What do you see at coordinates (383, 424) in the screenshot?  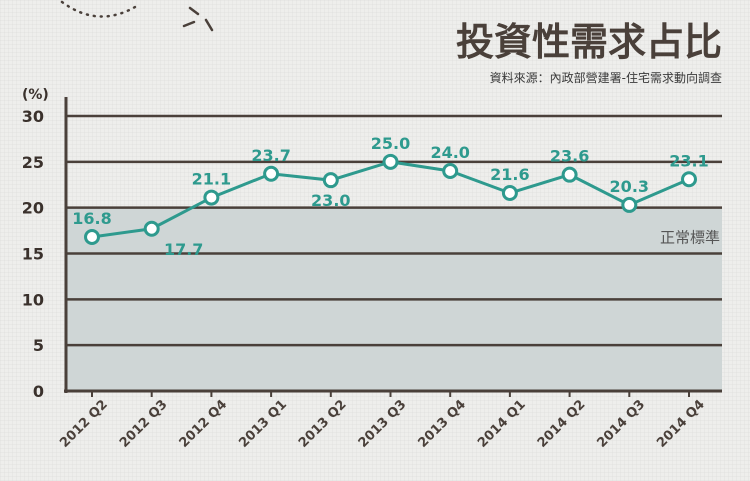 I see `x-tick-label: 2013 Q3` at bounding box center [383, 424].